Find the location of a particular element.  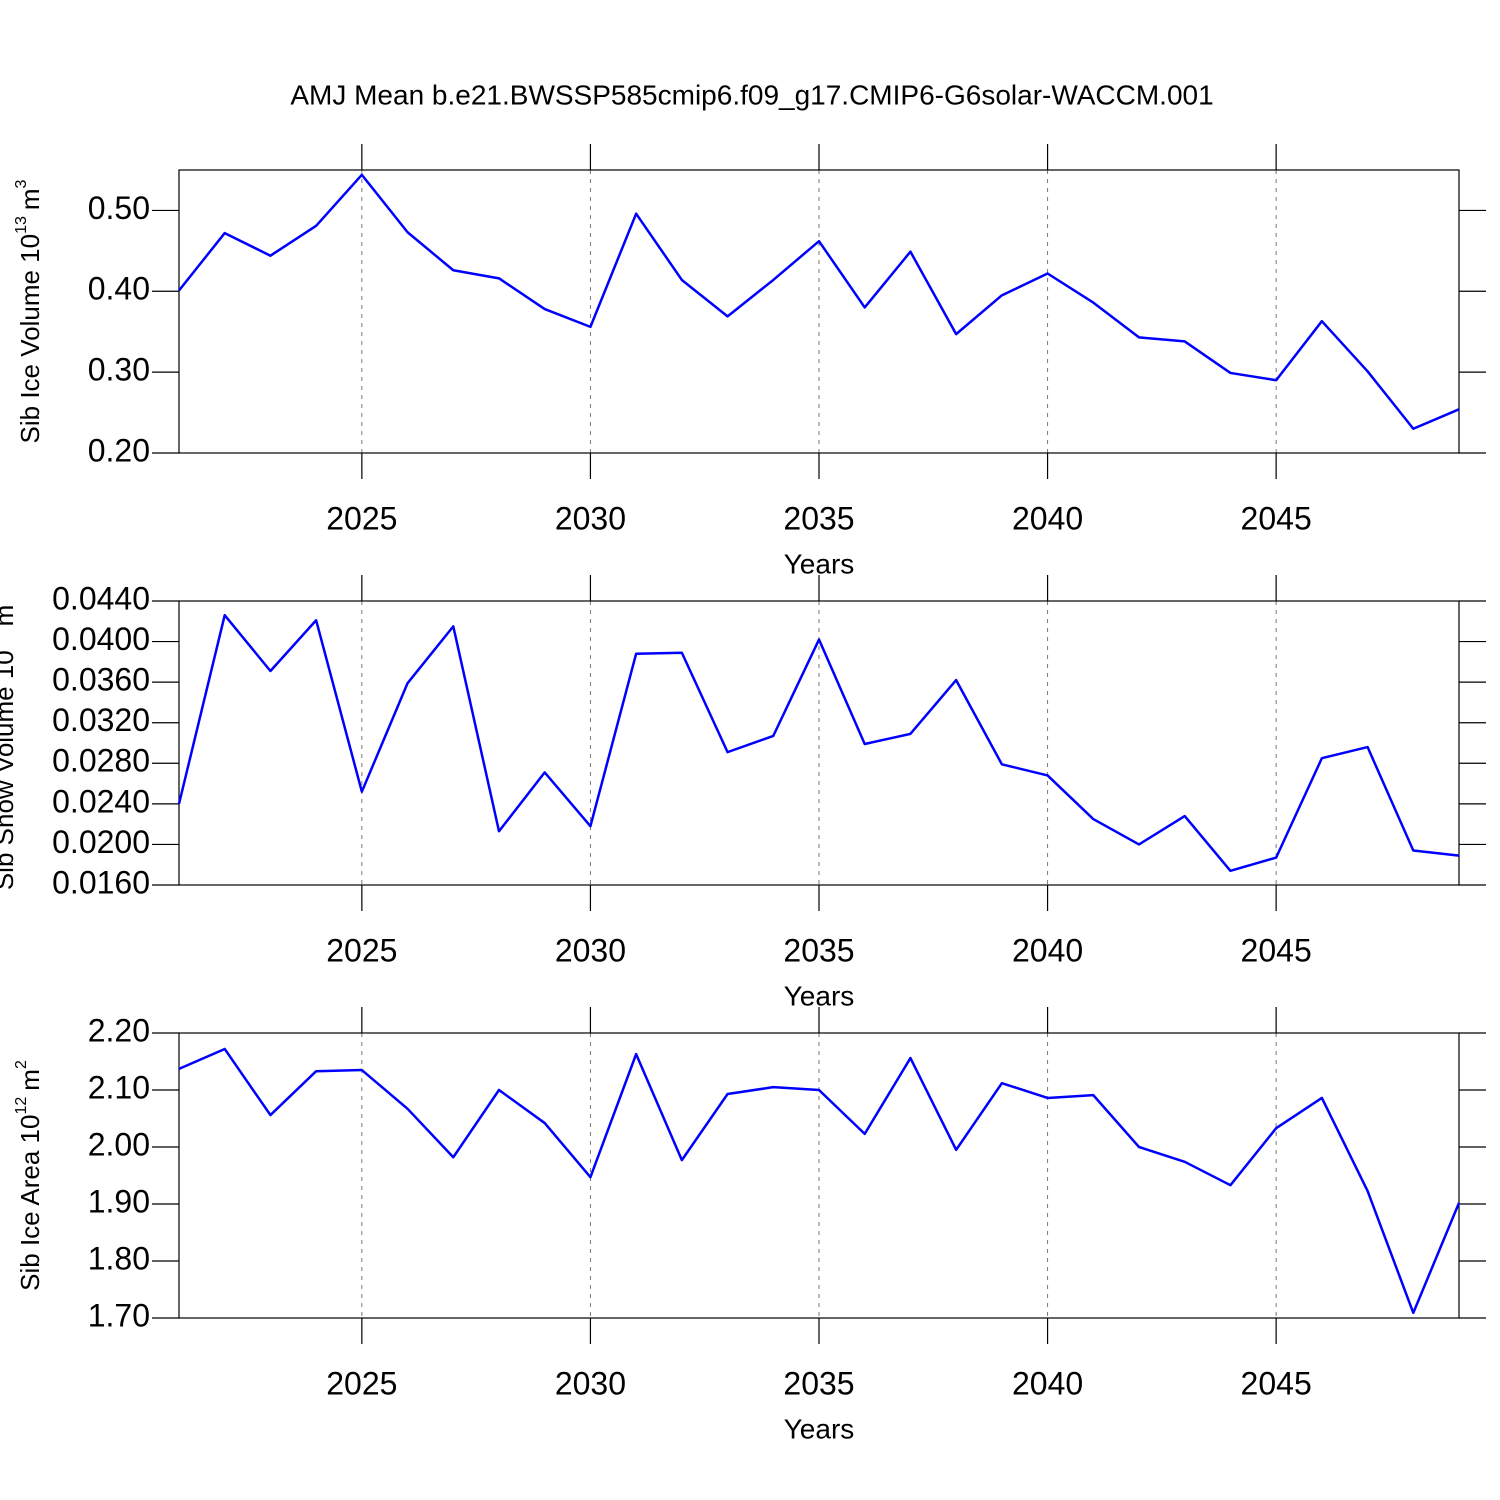

y-tick-label: 2.20 is located at coordinates (119, 1030).